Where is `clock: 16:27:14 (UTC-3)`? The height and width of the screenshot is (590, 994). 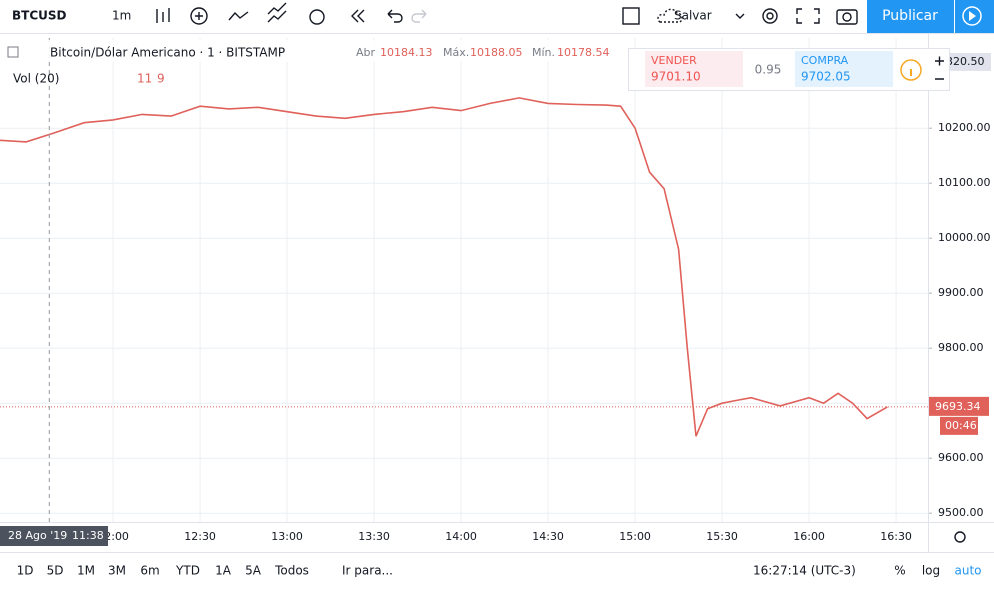 clock: 16:27:14 (UTC-3) is located at coordinates (804, 571).